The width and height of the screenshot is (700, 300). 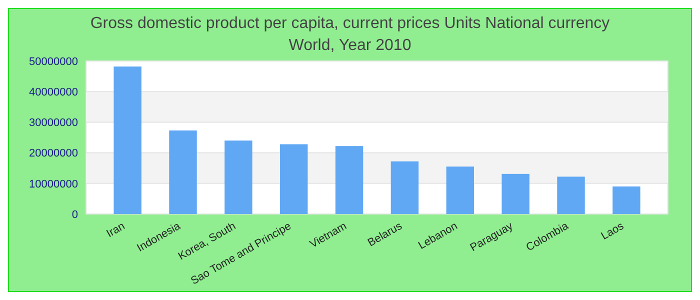 What do you see at coordinates (350, 23) in the screenshot?
I see `chart-title: Gross domestic product per capita, current prices Units National currency` at bounding box center [350, 23].